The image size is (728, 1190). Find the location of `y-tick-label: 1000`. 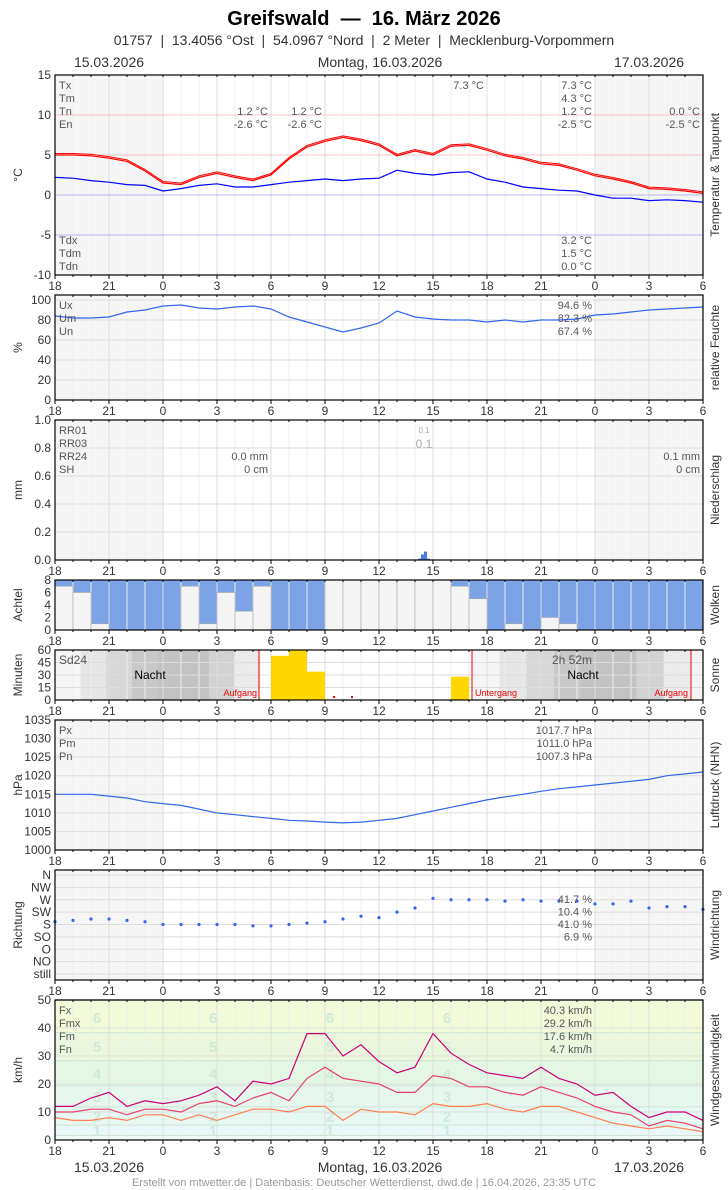

y-tick-label: 1000 is located at coordinates (37, 850).